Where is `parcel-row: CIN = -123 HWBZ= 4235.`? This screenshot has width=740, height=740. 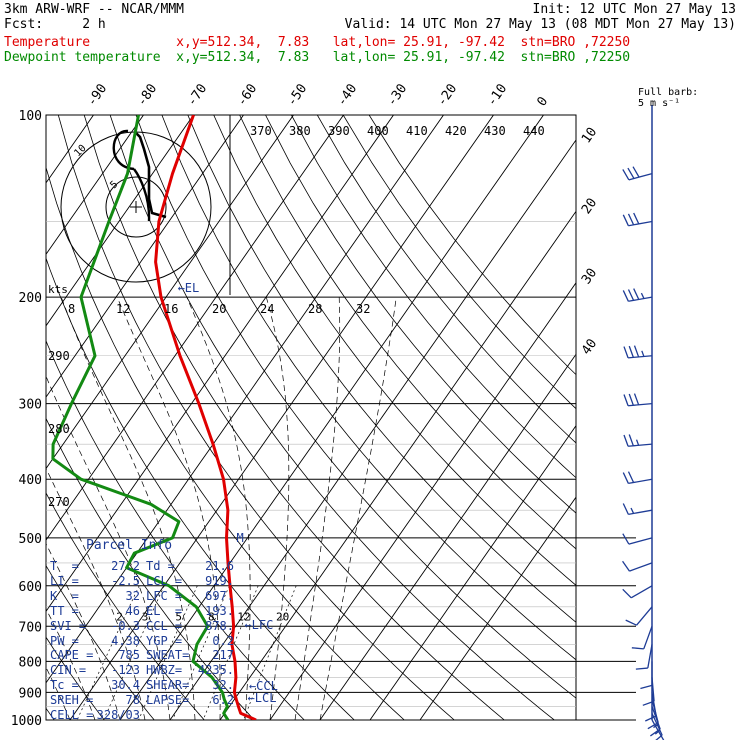 parcel-row: CIN = -123 HWBZ= 4235. is located at coordinates (145, 670).